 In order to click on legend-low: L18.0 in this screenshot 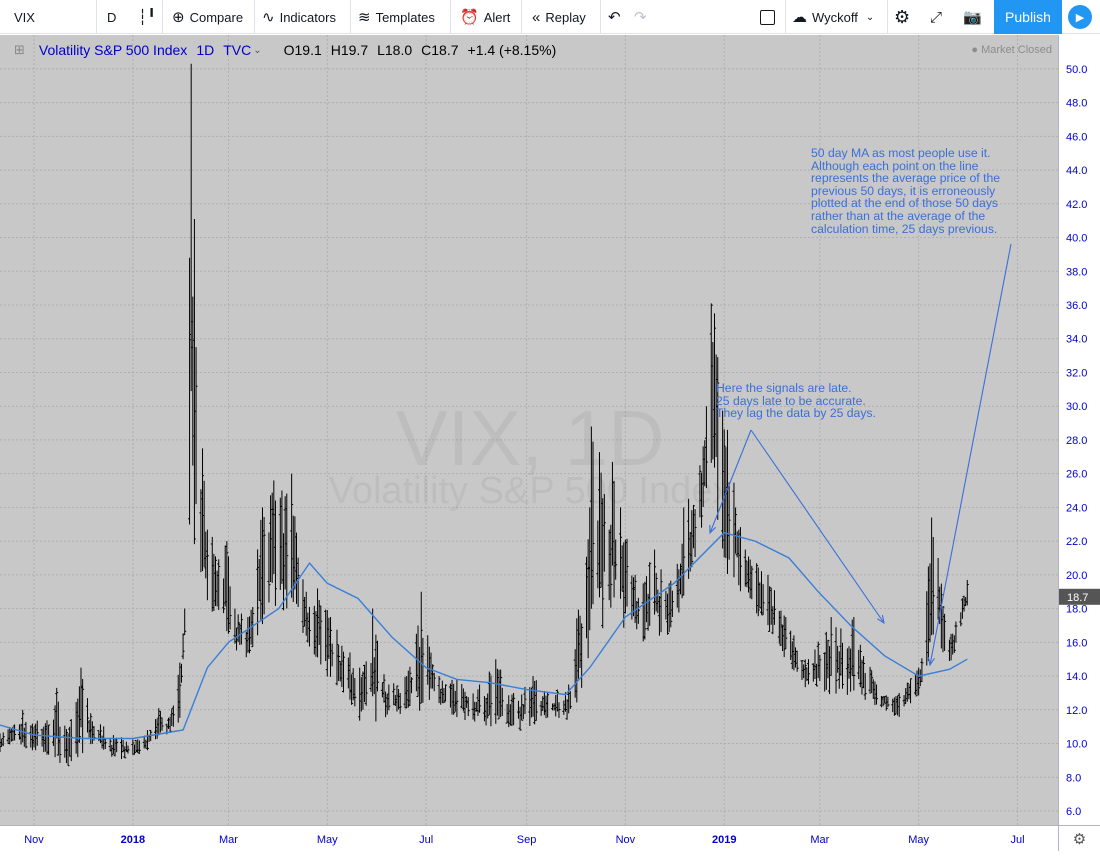, I will do `click(395, 50)`.